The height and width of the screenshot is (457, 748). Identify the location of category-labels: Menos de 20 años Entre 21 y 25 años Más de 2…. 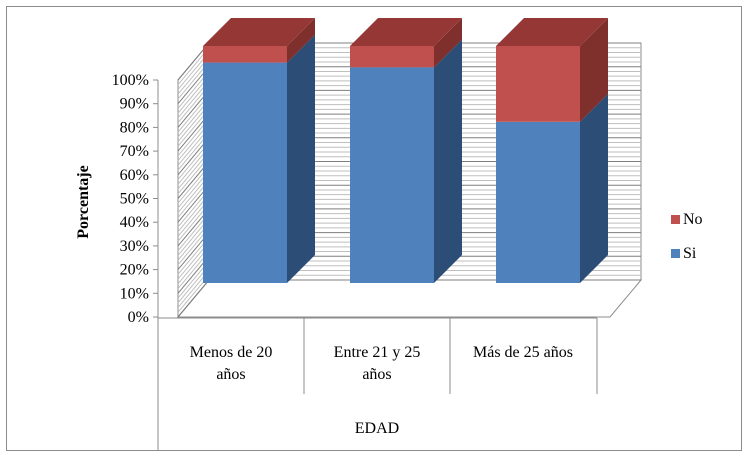
(381, 363).